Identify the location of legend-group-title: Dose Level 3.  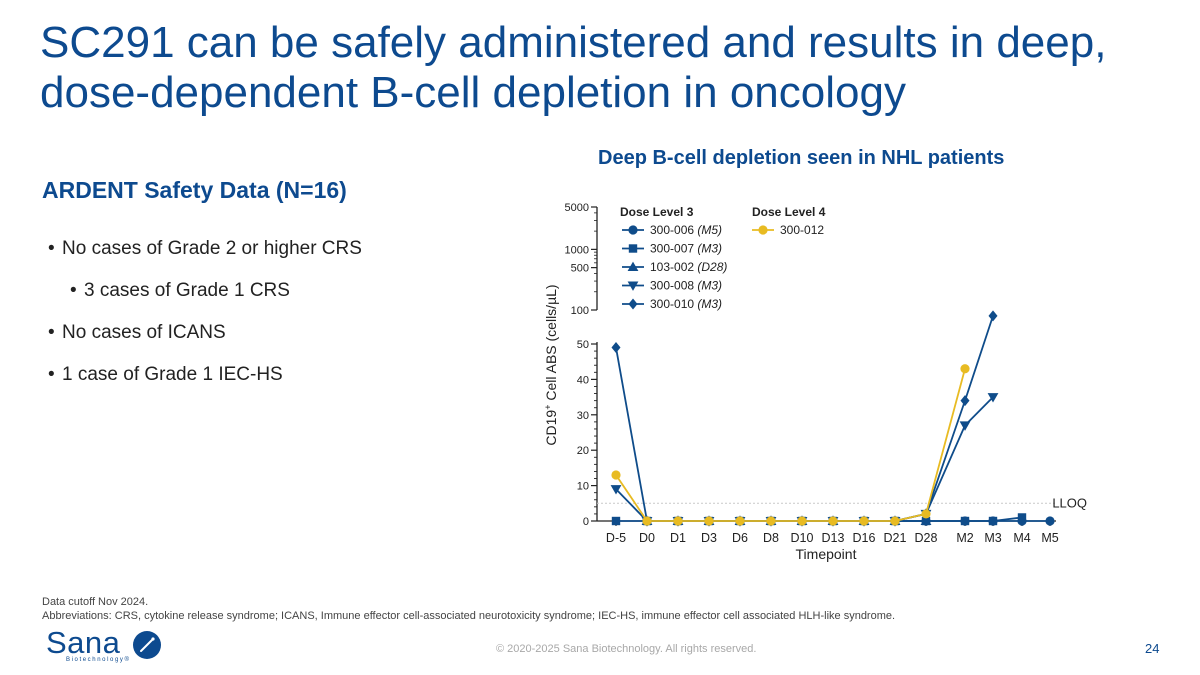
(657, 212).